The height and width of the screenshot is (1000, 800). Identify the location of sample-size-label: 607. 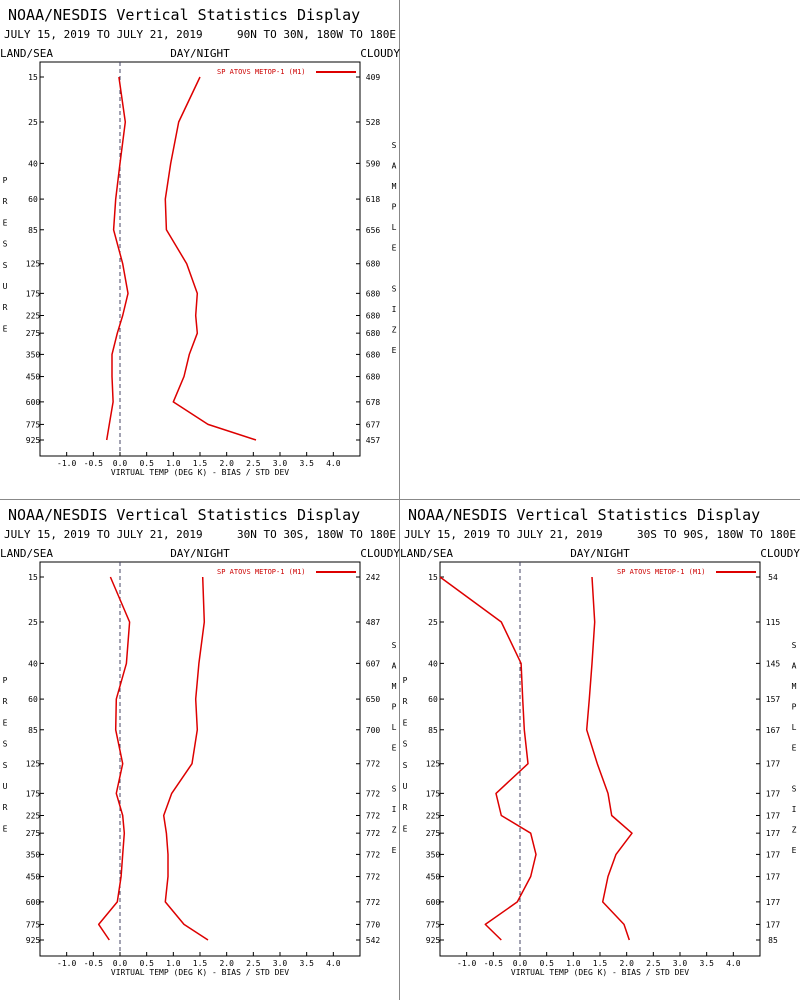
(373, 663).